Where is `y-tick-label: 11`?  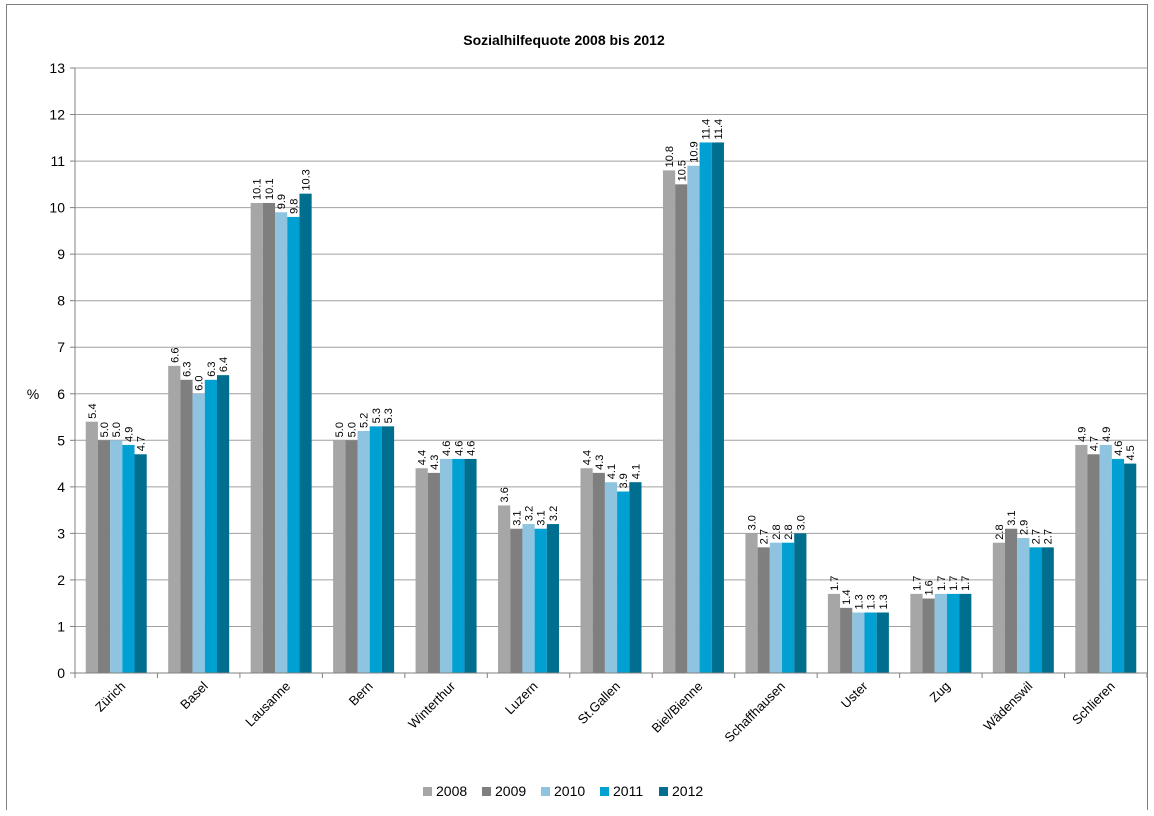
y-tick-label: 11 is located at coordinates (57, 161).